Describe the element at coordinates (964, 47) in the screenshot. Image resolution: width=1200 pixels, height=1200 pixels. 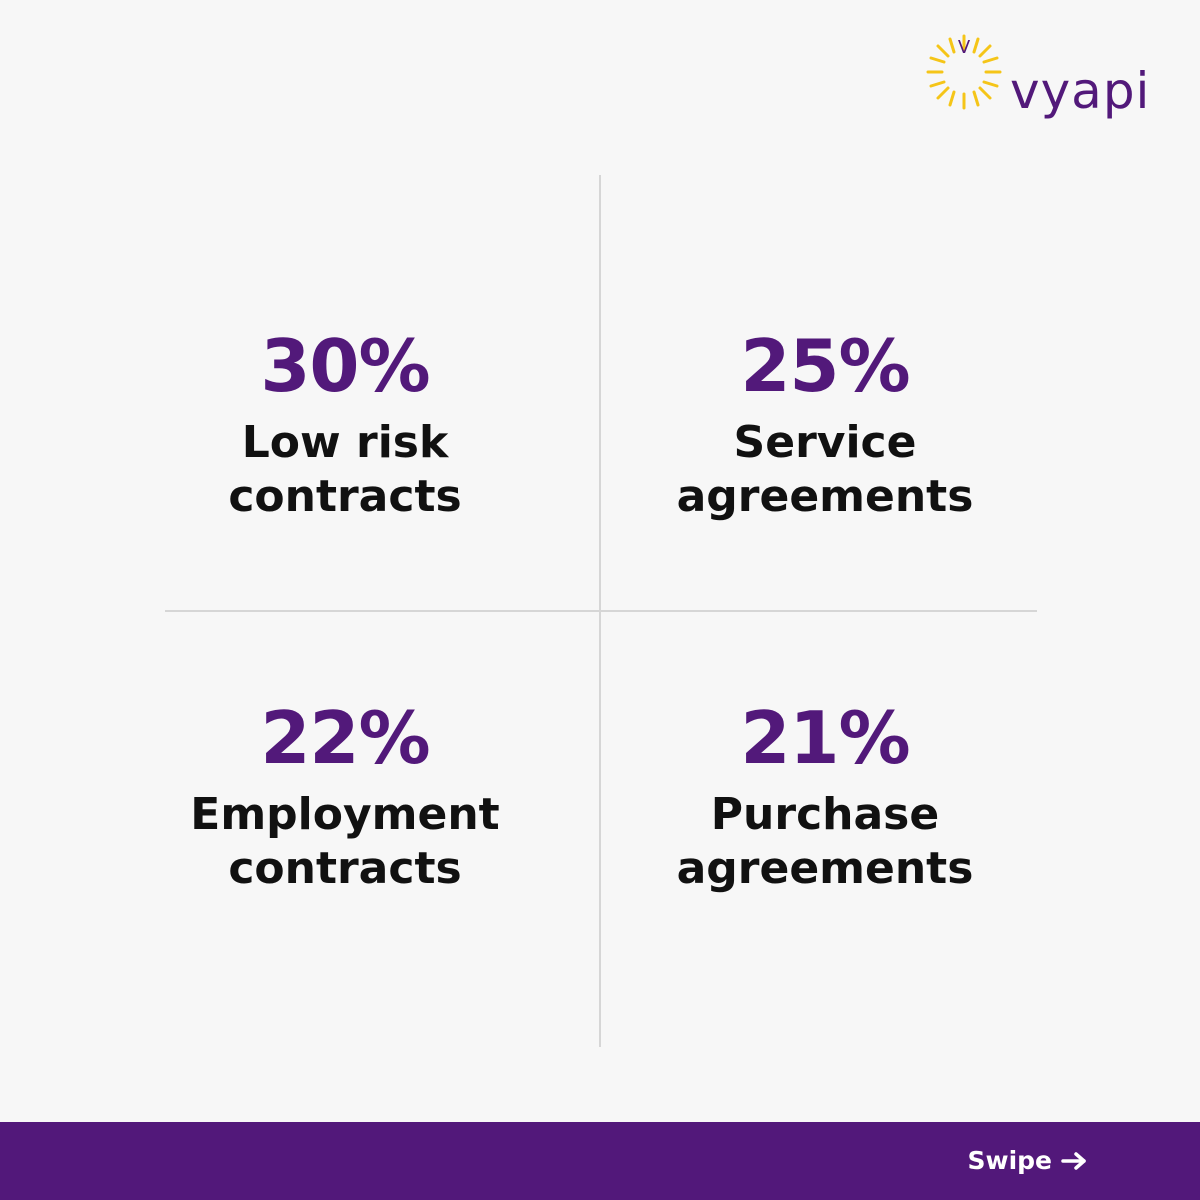
I see `logo-letter: V` at that location.